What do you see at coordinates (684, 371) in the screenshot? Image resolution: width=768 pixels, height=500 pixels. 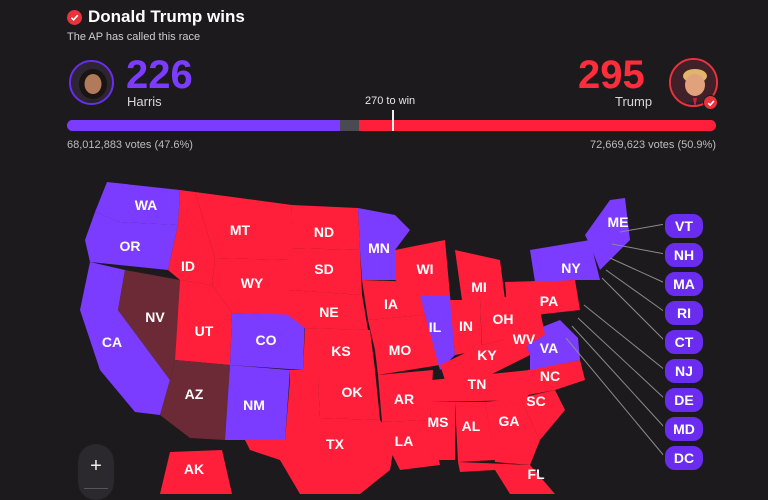 I see `state-pill-nj: NJ` at bounding box center [684, 371].